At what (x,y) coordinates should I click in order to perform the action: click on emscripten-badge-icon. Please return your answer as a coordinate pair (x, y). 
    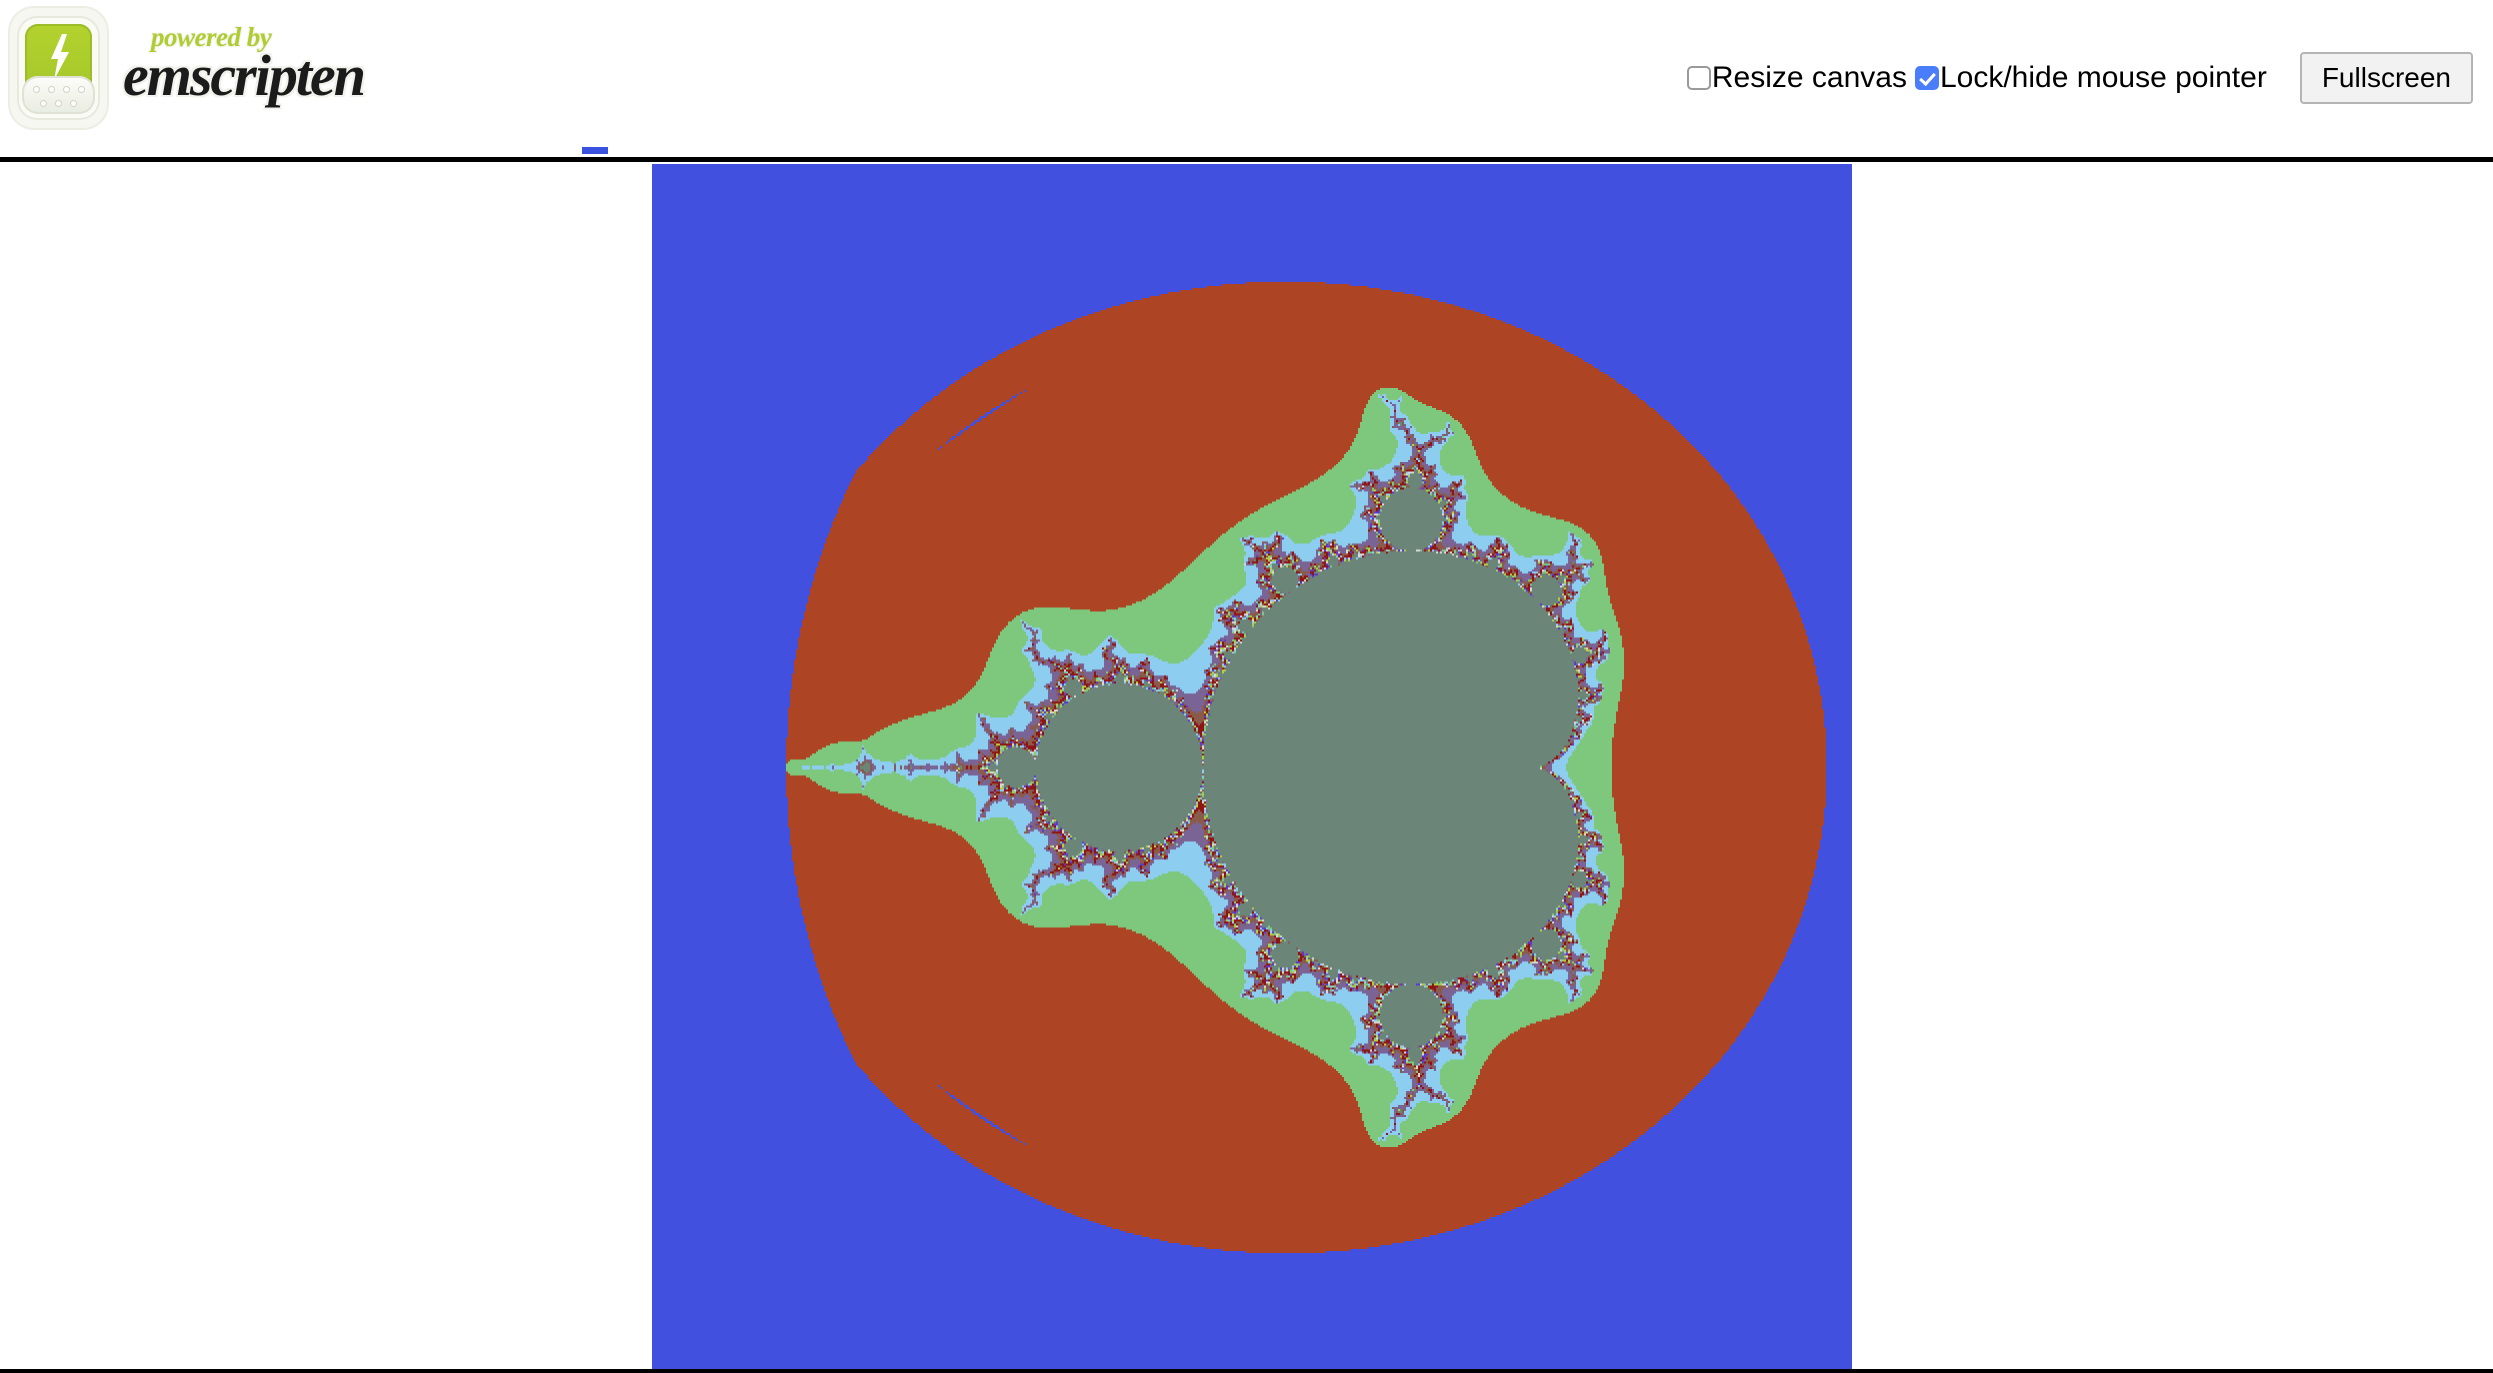
    Looking at the image, I should click on (58, 68).